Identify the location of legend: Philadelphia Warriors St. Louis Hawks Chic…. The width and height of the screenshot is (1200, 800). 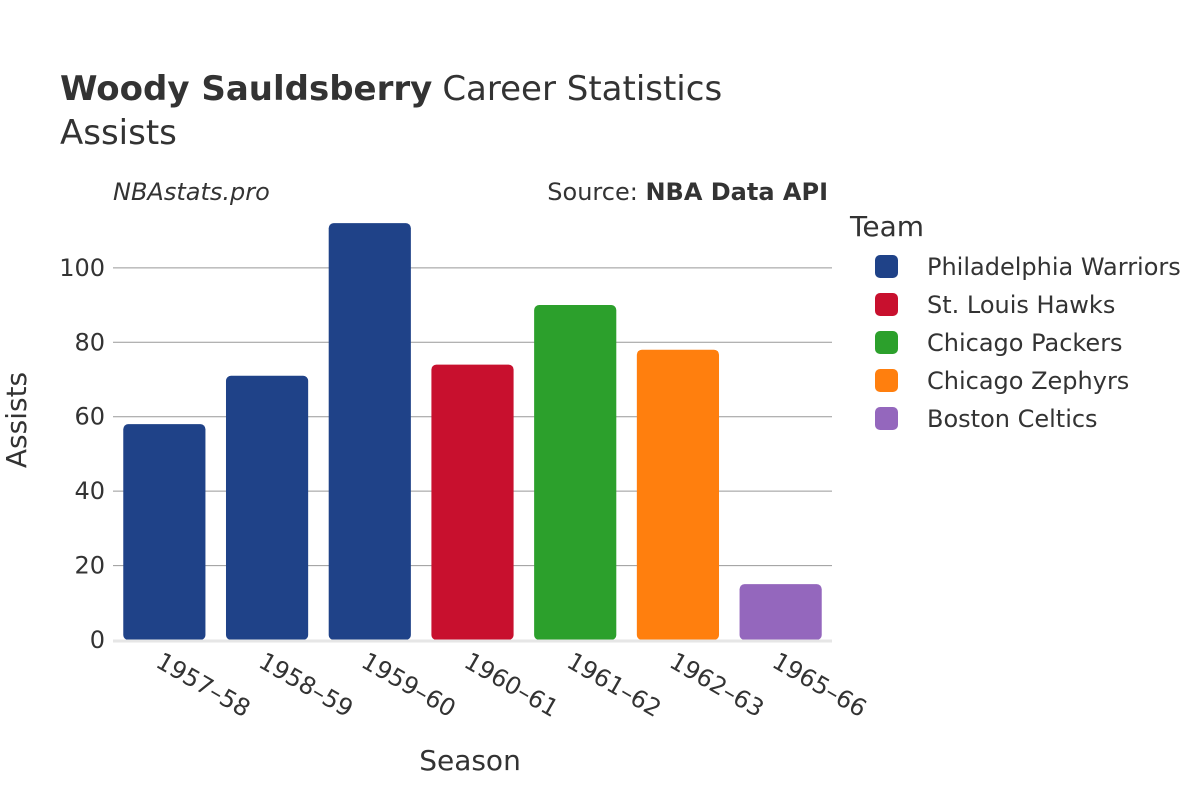
(1028, 343).